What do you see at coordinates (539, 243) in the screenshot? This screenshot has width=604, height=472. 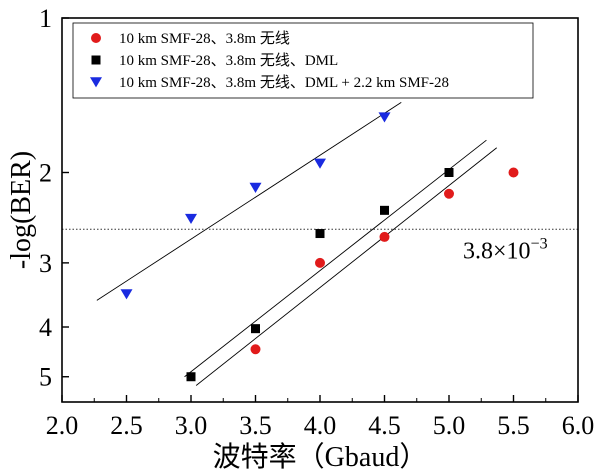 I see `threshold-label-exponent: −3` at bounding box center [539, 243].